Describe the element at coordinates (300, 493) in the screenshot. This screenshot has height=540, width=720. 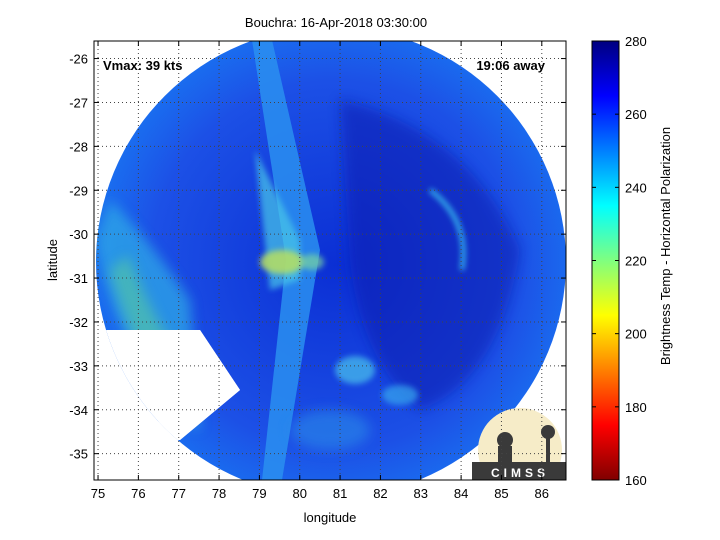
I see `x-tick-label: 80` at that location.